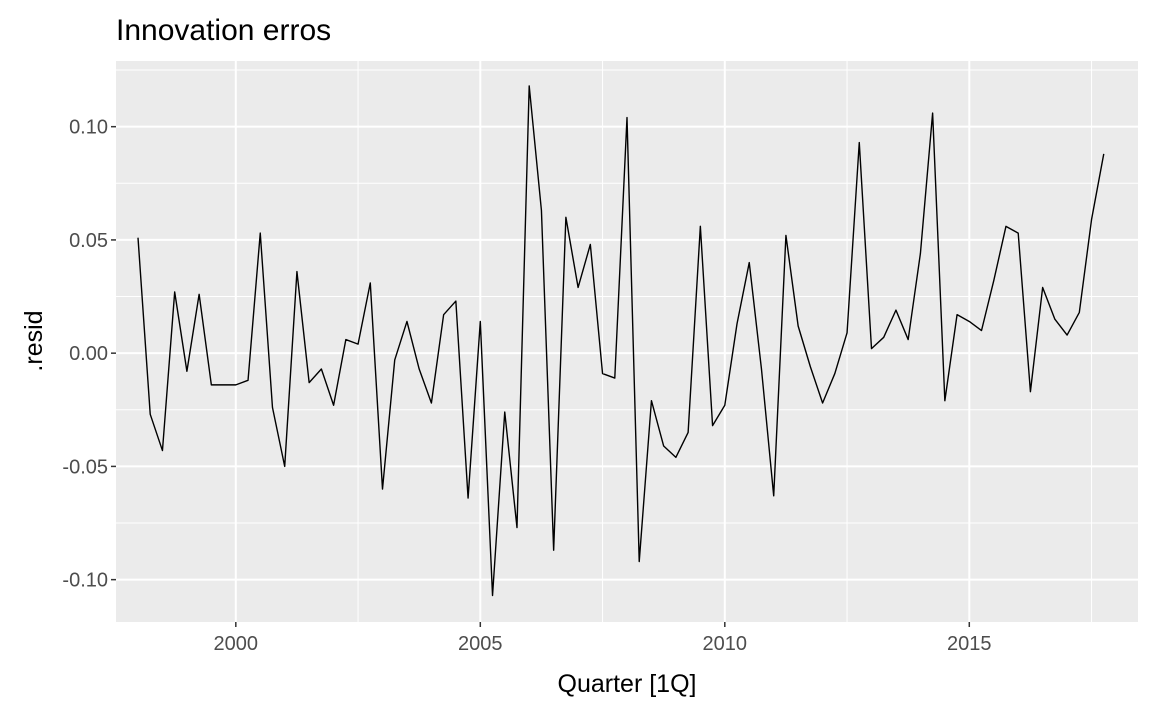  I want to click on x-tick-label: 2015, so click(969, 644).